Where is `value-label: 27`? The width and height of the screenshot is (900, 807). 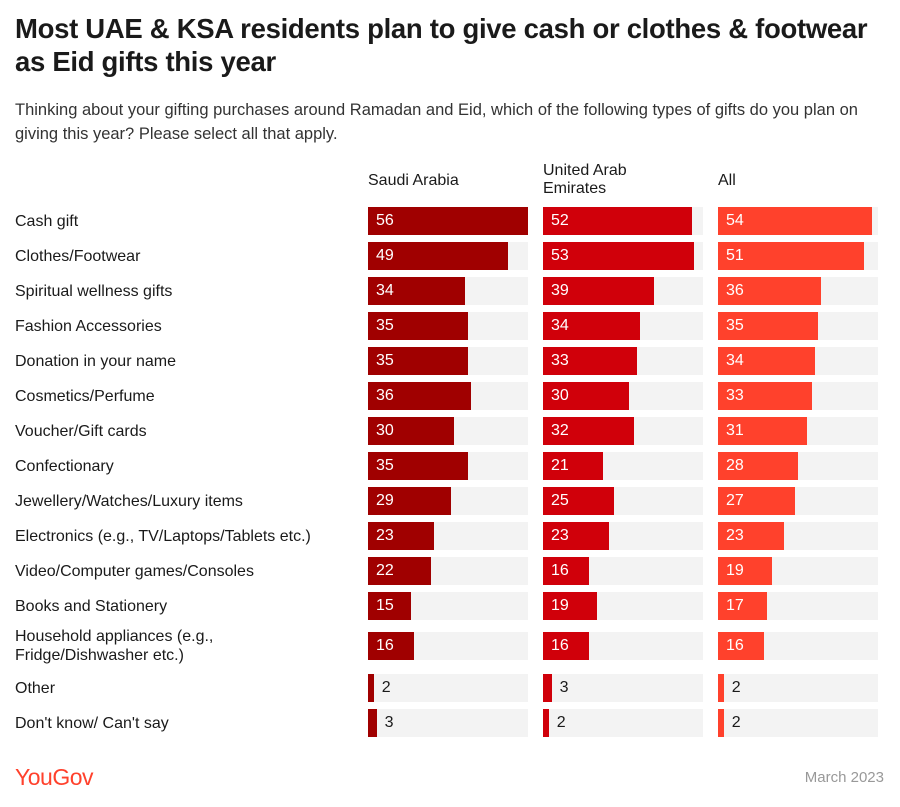 value-label: 27 is located at coordinates (735, 500).